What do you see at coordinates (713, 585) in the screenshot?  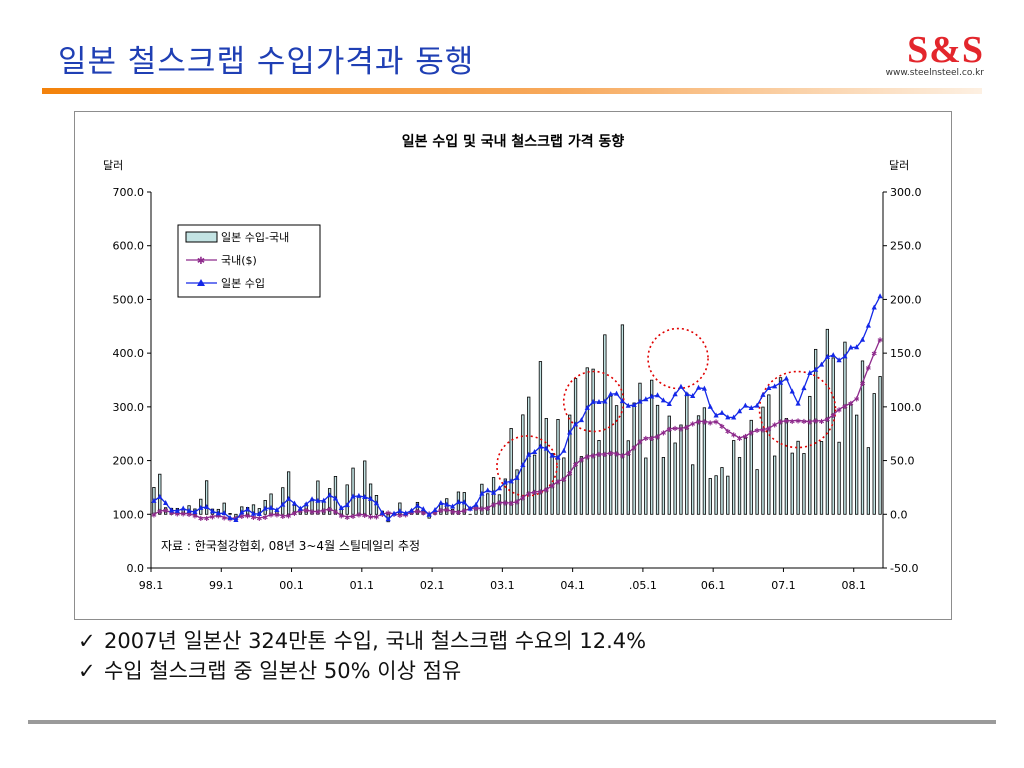 I see `x-tick-label: 06.1` at bounding box center [713, 585].